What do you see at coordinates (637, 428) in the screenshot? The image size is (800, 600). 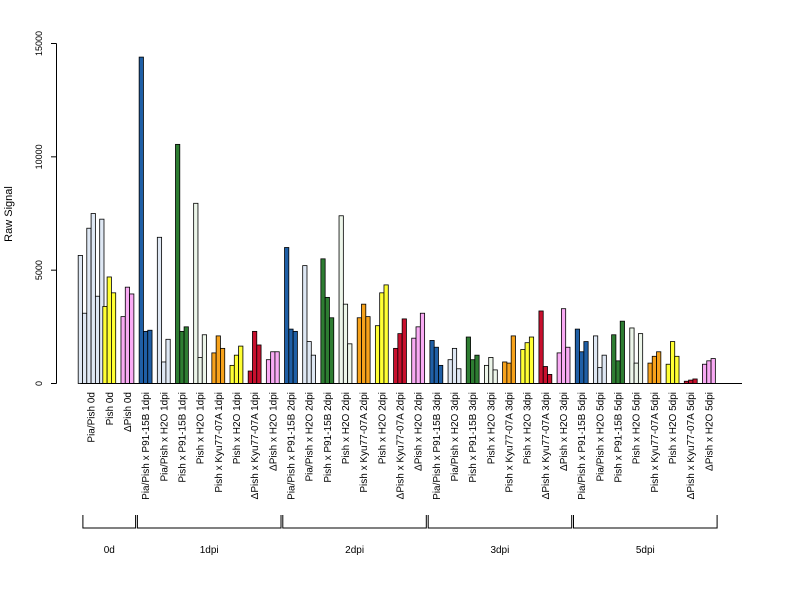 I see `x-tick-label: Pish x H2O 5dpi` at bounding box center [637, 428].